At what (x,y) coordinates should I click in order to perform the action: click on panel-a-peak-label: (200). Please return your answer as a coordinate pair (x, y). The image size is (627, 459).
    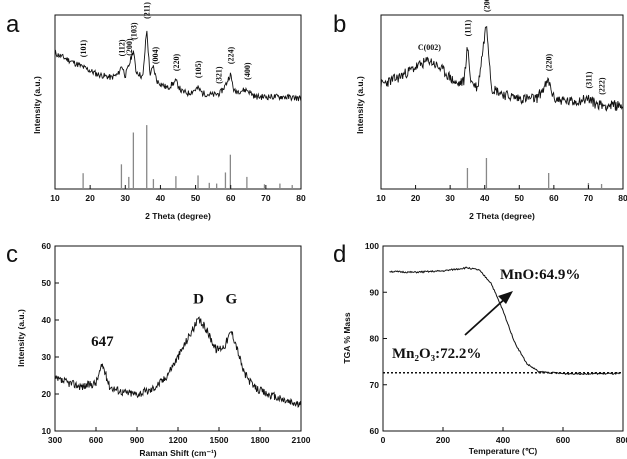
    Looking at the image, I should click on (129, 47).